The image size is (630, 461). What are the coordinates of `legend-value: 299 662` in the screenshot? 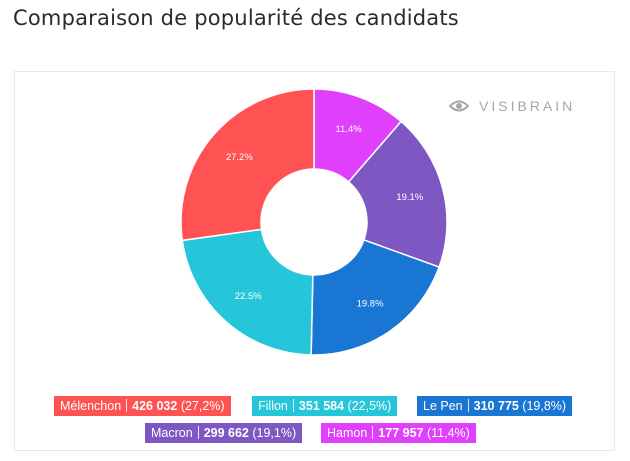 It's located at (226, 433).